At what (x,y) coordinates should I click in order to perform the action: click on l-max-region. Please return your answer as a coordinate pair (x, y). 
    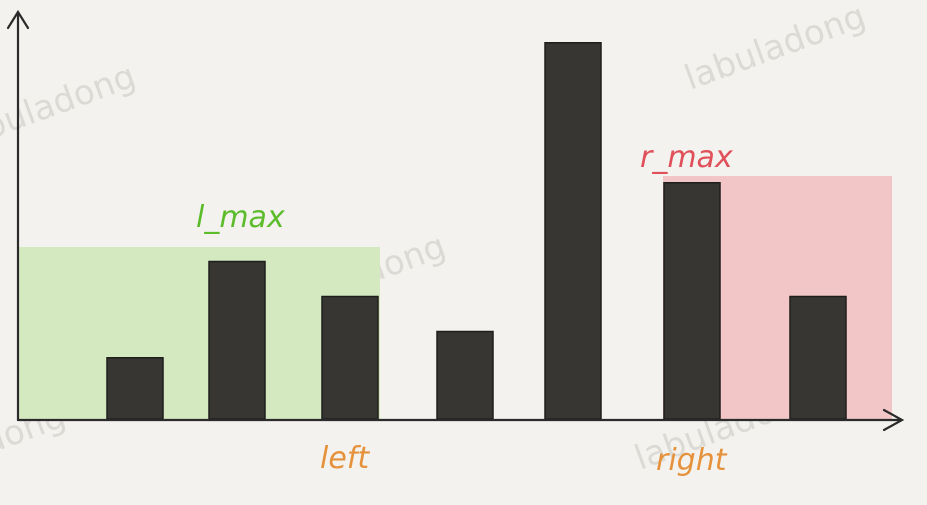
    Looking at the image, I should click on (199, 333).